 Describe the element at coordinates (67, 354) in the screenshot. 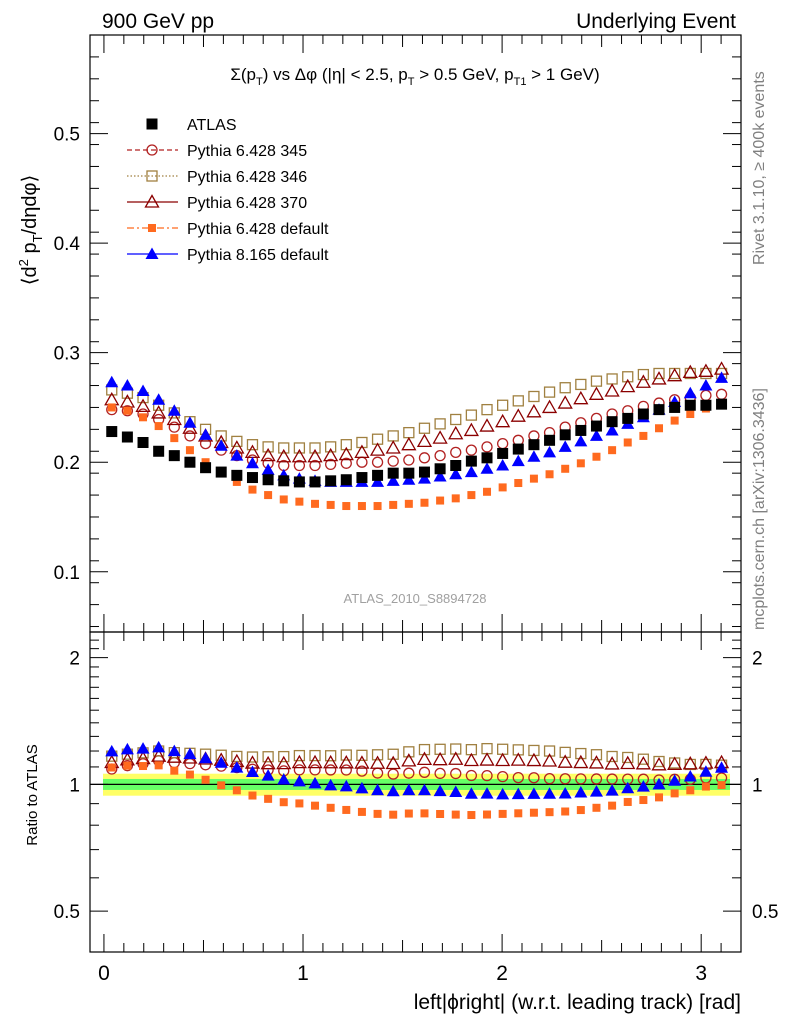

I see `main-y-tick-label: 0.3` at that location.